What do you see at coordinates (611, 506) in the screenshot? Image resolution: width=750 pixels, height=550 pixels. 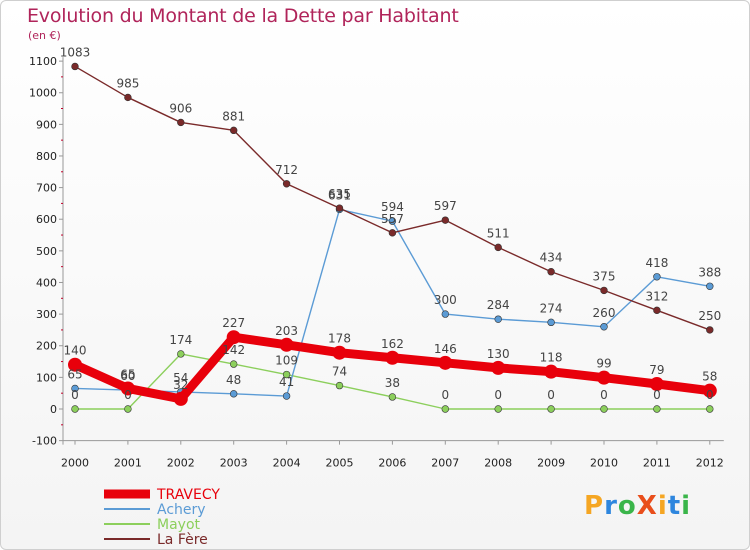 I see `logo-letter: r` at bounding box center [611, 506].